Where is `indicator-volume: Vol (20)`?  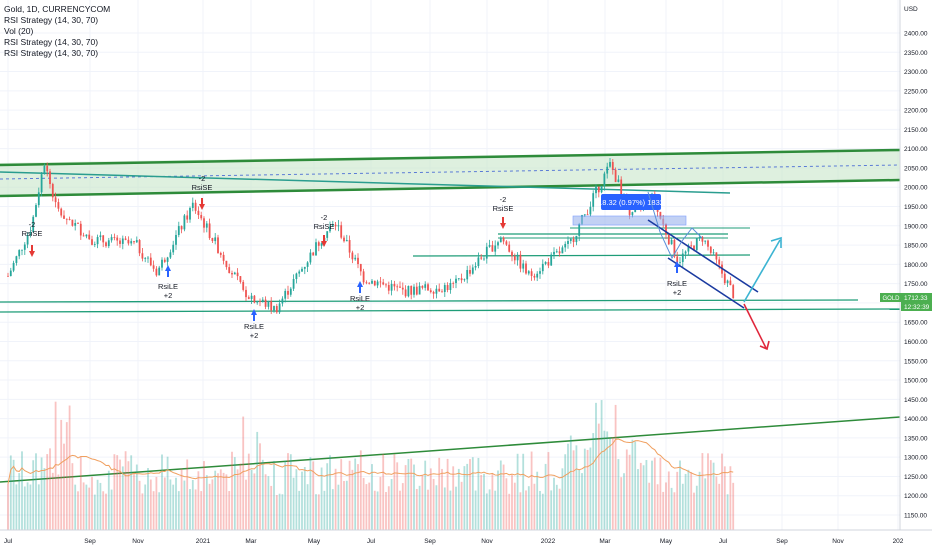 indicator-volume: Vol (20) is located at coordinates (19, 31).